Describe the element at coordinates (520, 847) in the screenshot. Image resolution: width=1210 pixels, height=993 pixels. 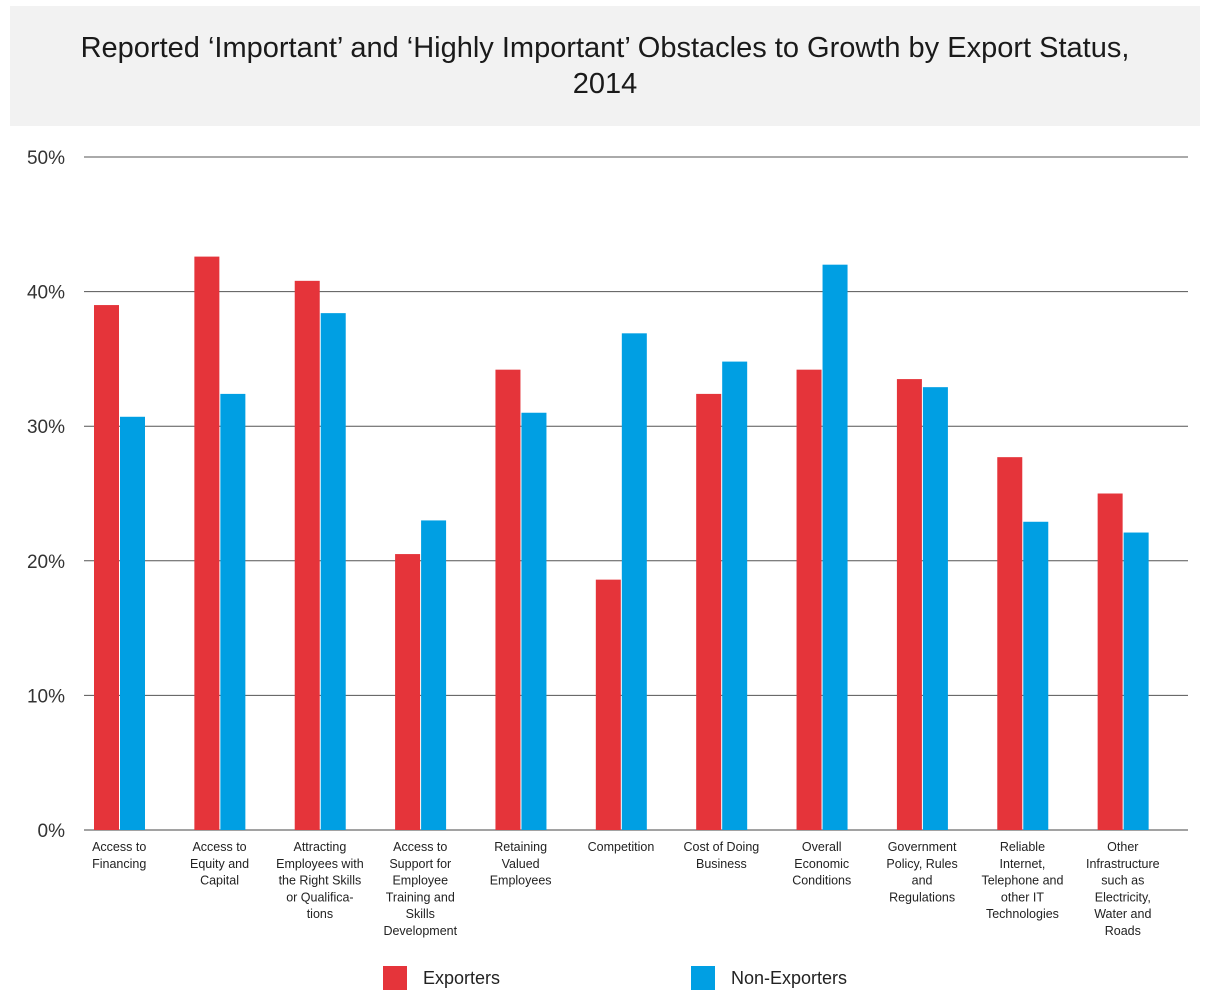
I see `x-tick-label-line: Retaining` at that location.